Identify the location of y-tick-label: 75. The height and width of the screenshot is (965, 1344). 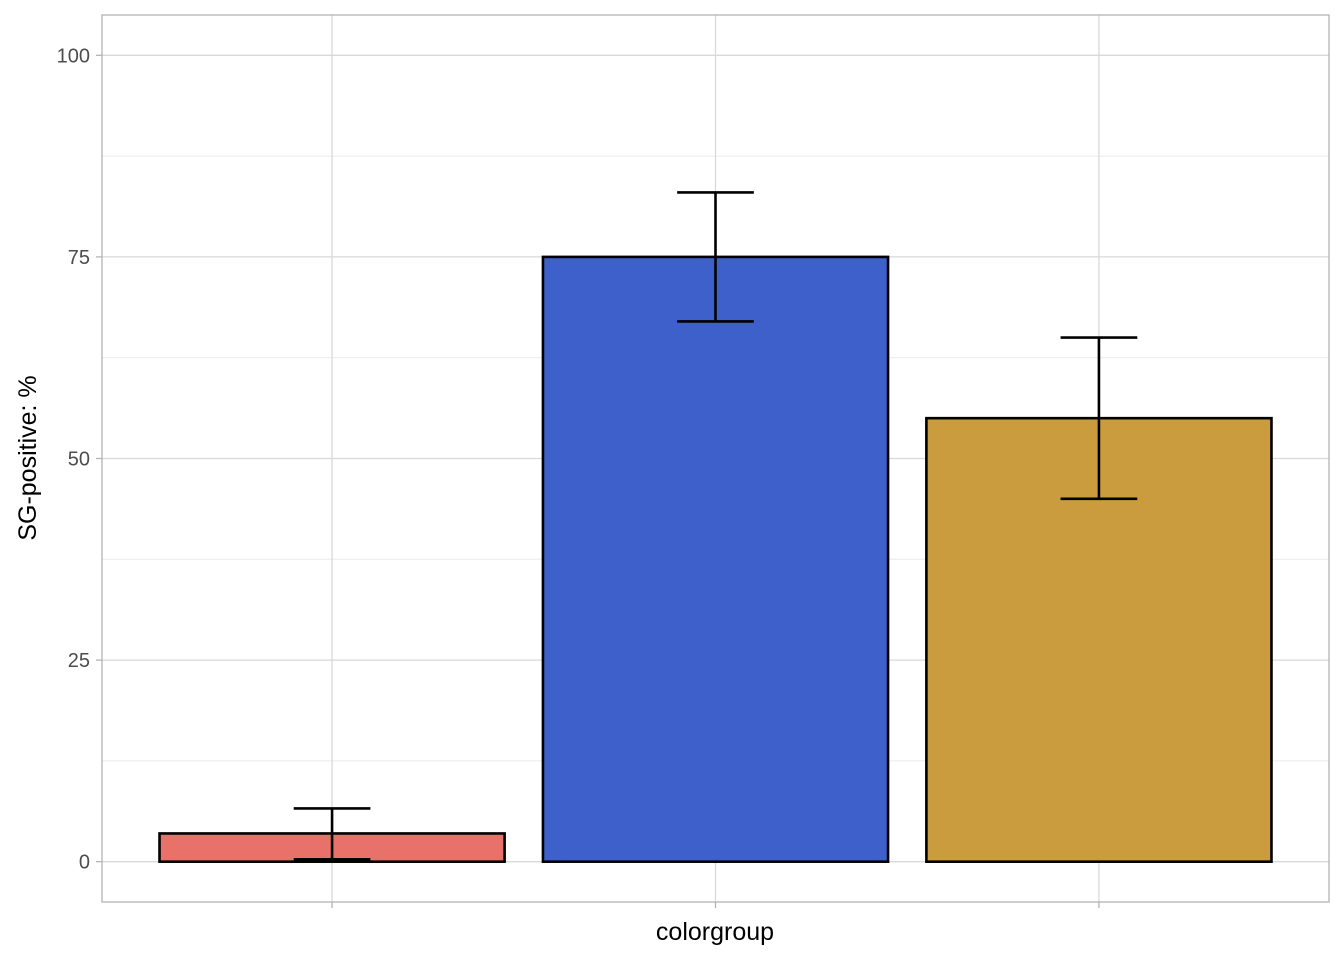
(79, 258).